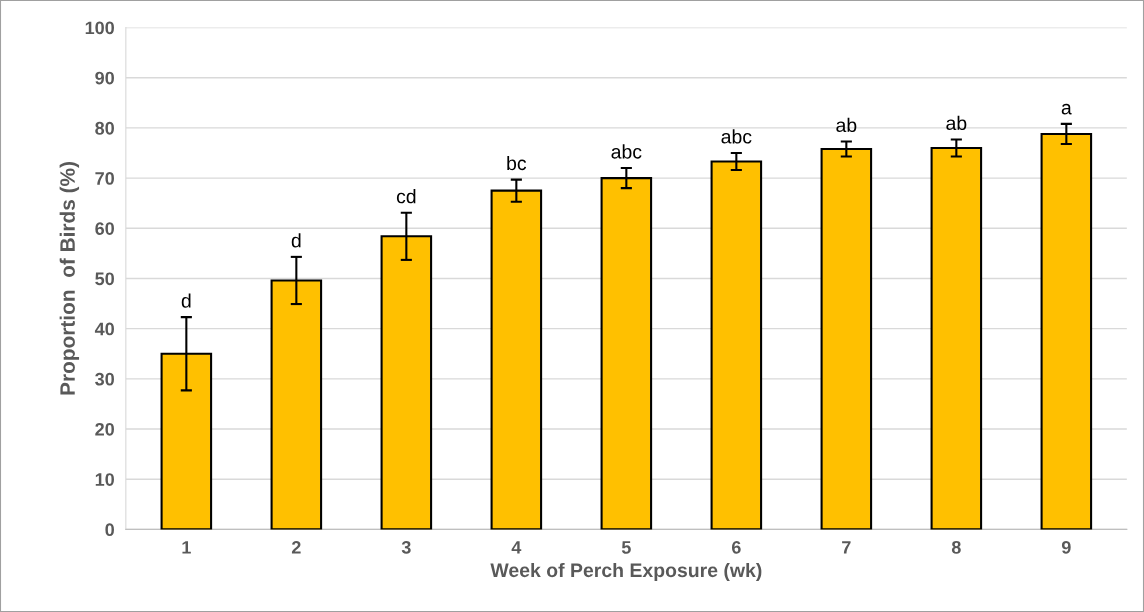 The height and width of the screenshot is (612, 1144). I want to click on y-tick-label: 90, so click(104, 78).